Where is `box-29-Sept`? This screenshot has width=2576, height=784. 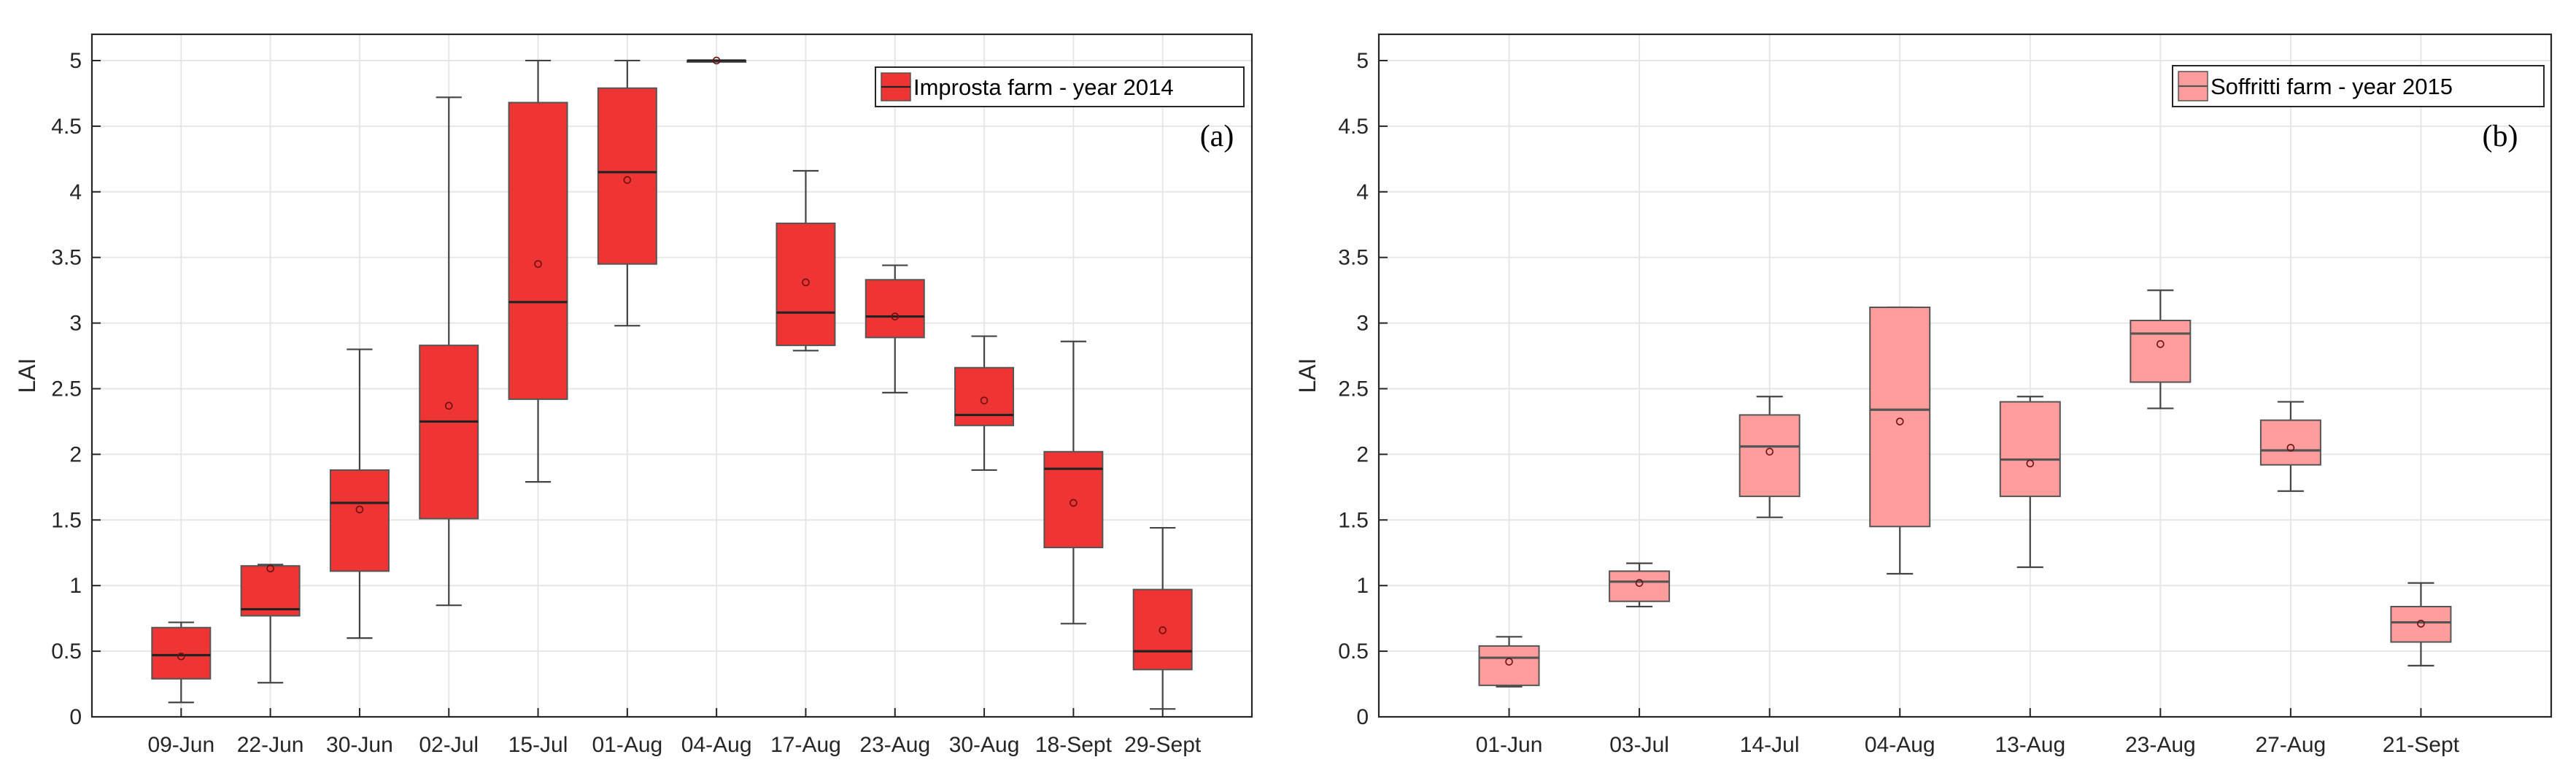
box-29-Sept is located at coordinates (1162, 618).